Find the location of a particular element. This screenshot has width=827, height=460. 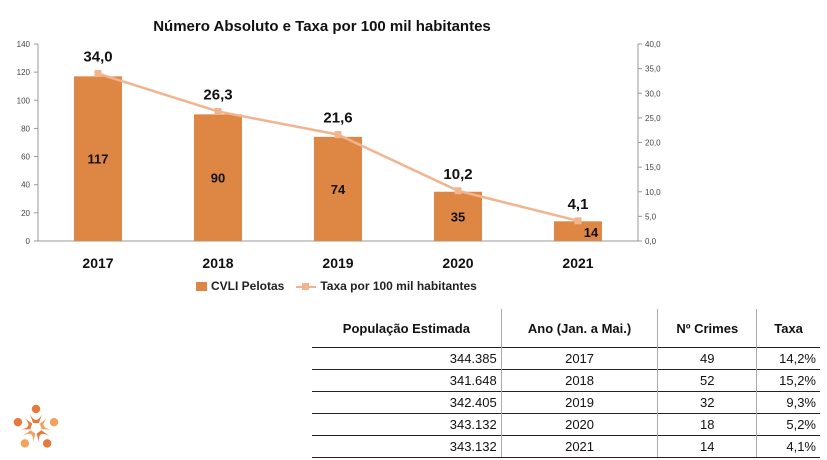

cell-population: 342.405 is located at coordinates (407, 402).